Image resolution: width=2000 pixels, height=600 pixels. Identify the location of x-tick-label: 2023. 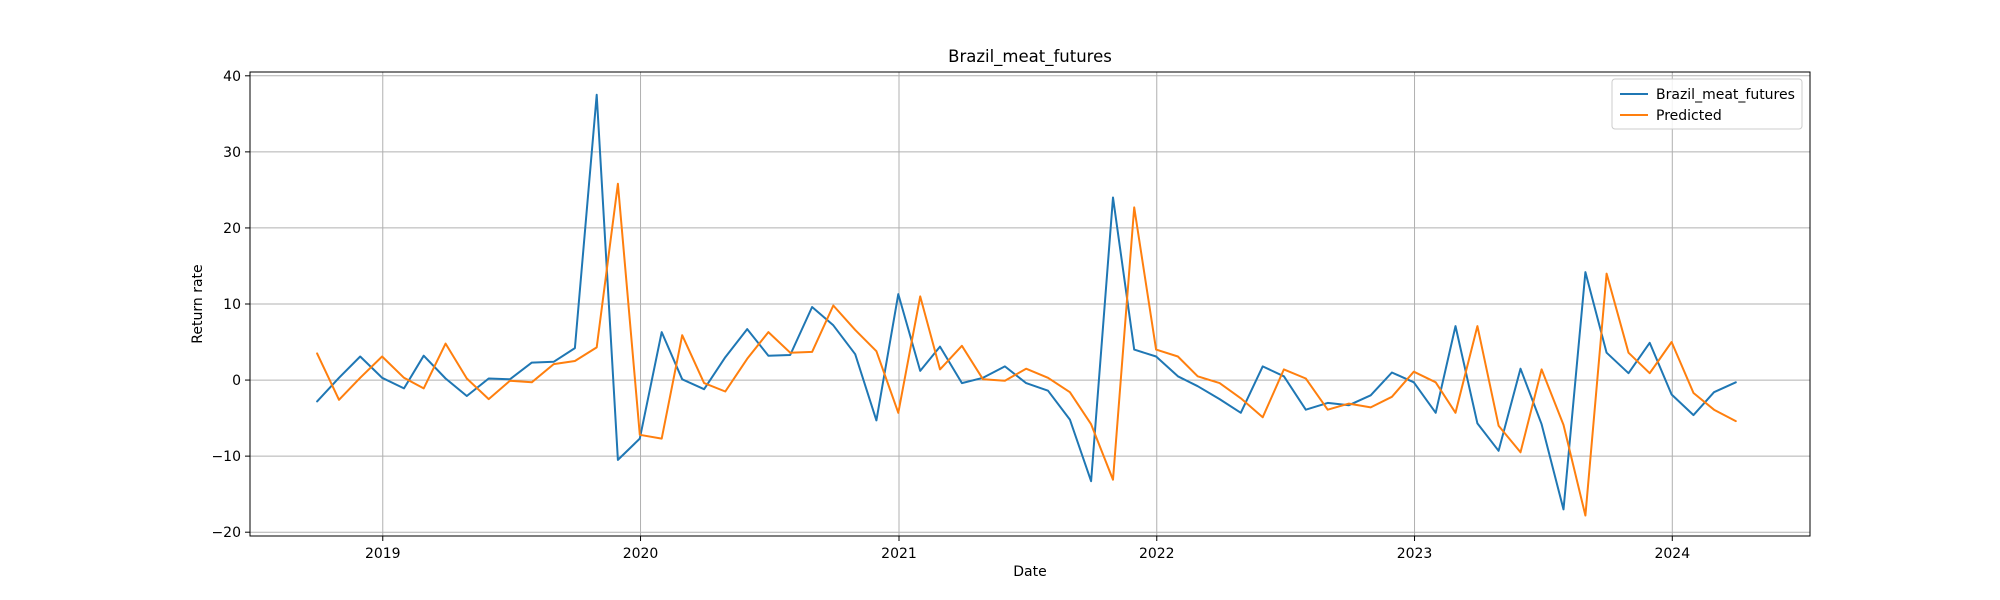
(1415, 554).